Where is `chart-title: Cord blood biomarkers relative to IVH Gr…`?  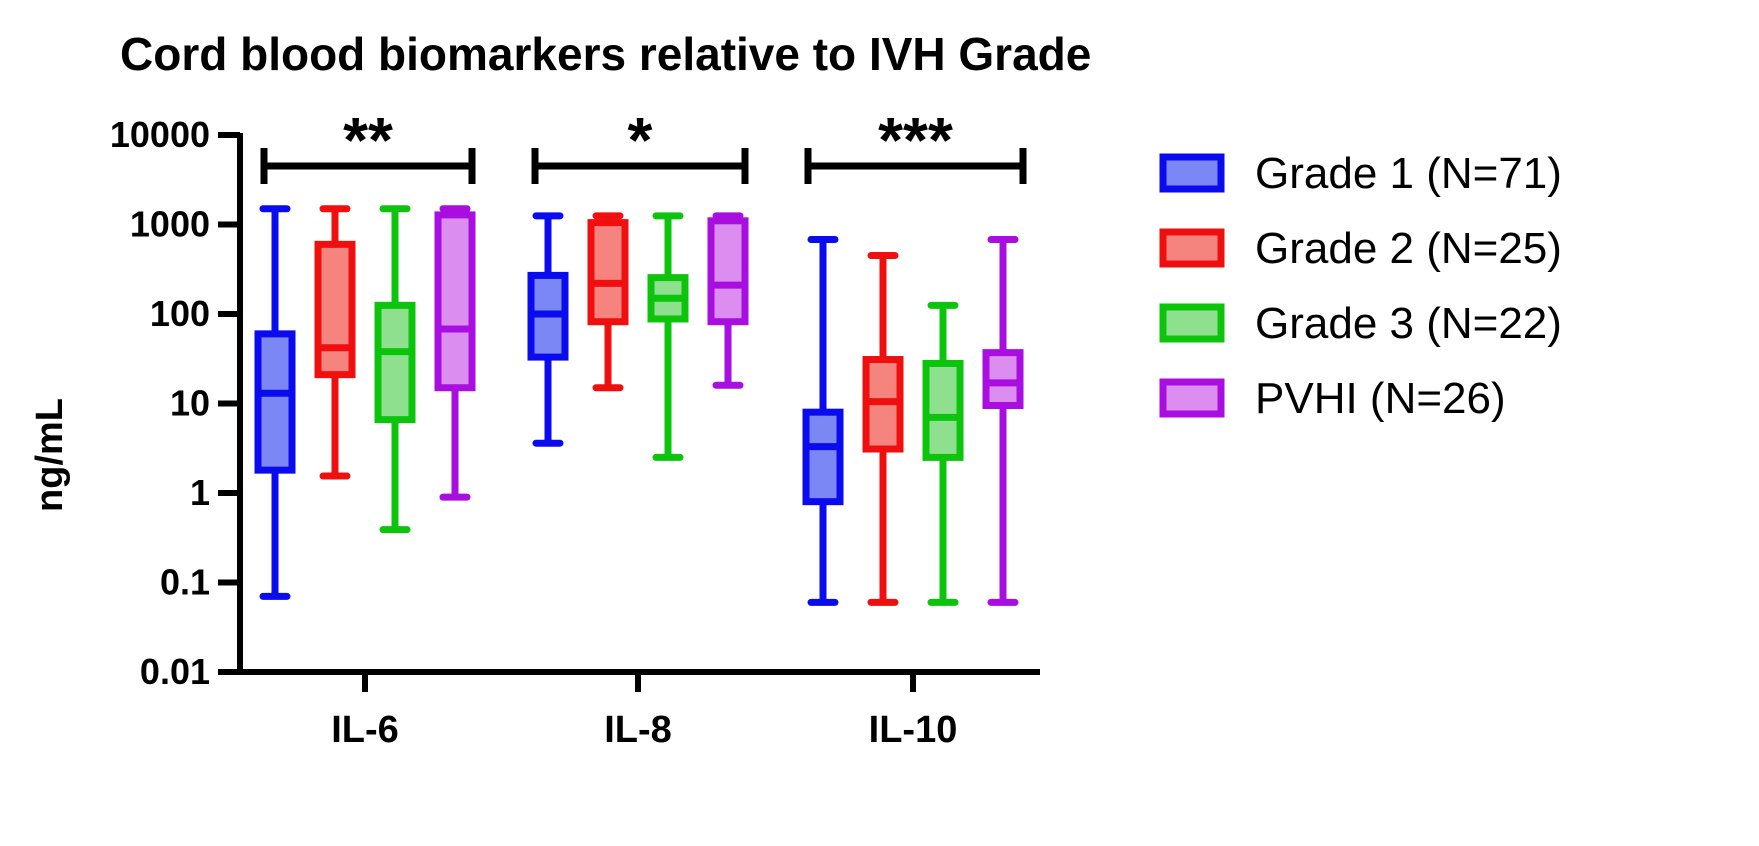 chart-title: Cord blood biomarkers relative to IVH Gr… is located at coordinates (605, 54).